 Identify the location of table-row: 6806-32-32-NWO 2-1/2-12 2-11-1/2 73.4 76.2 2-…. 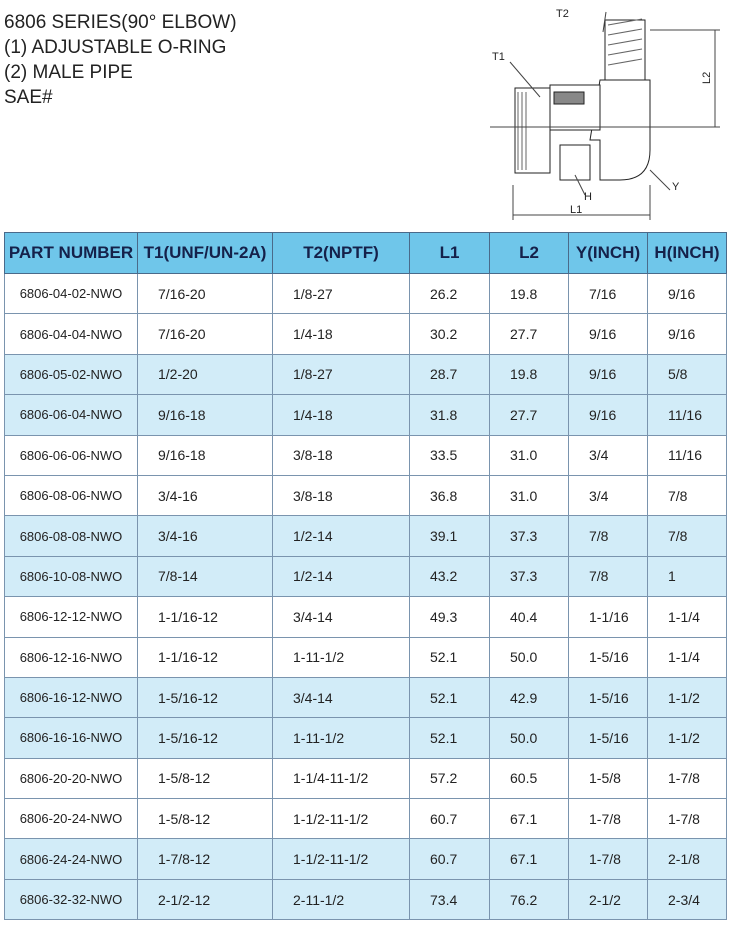
(365, 899).